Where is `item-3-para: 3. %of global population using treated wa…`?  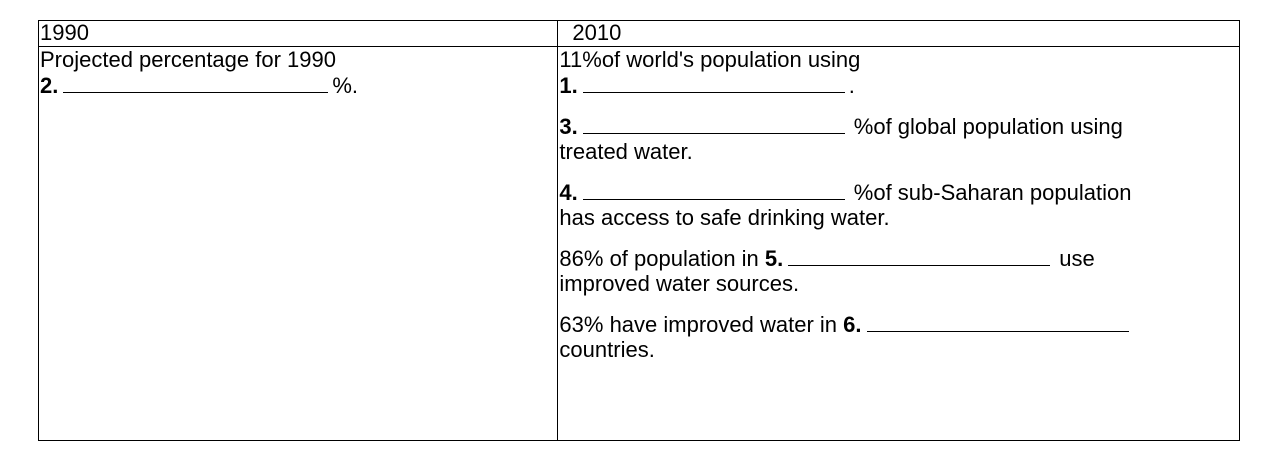 item-3-para: 3. %of global population using treated wa… is located at coordinates (899, 138).